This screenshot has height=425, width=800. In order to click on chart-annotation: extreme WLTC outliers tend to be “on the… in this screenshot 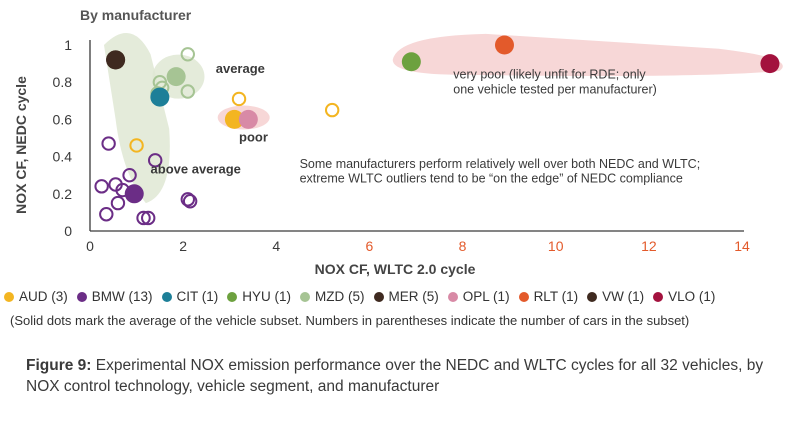, I will do `click(491, 179)`.